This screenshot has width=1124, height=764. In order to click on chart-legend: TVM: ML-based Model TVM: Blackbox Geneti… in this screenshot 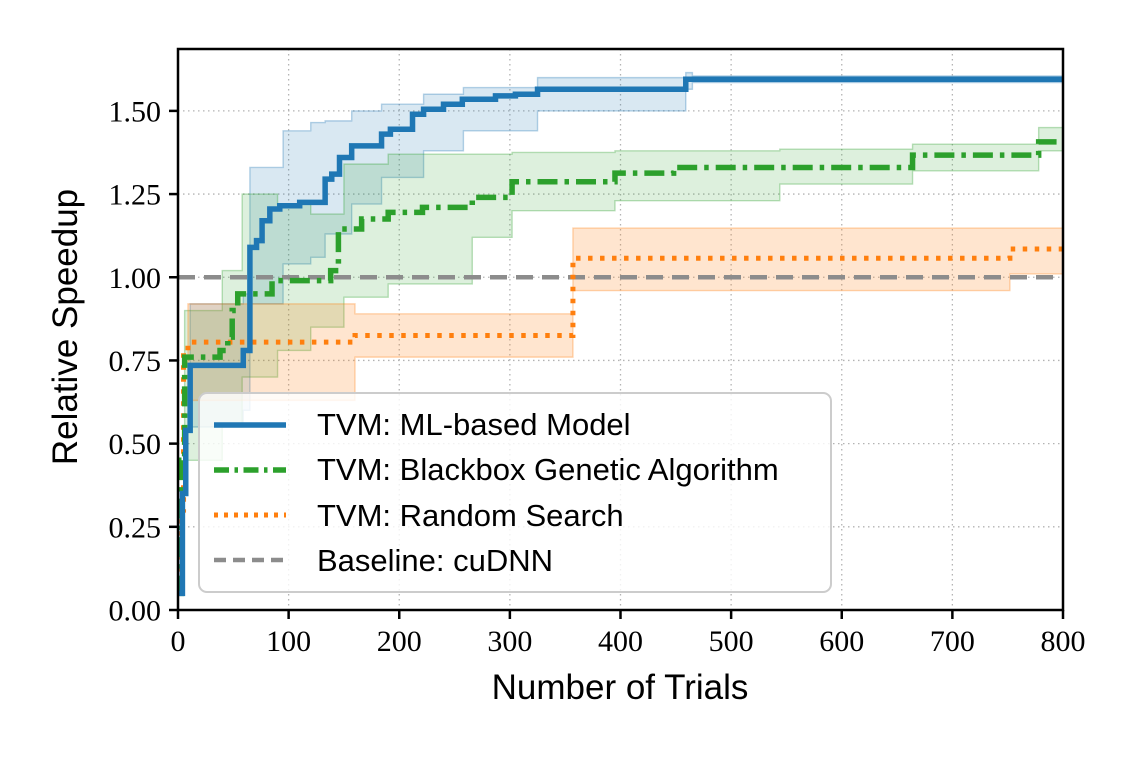, I will do `click(515, 492)`.